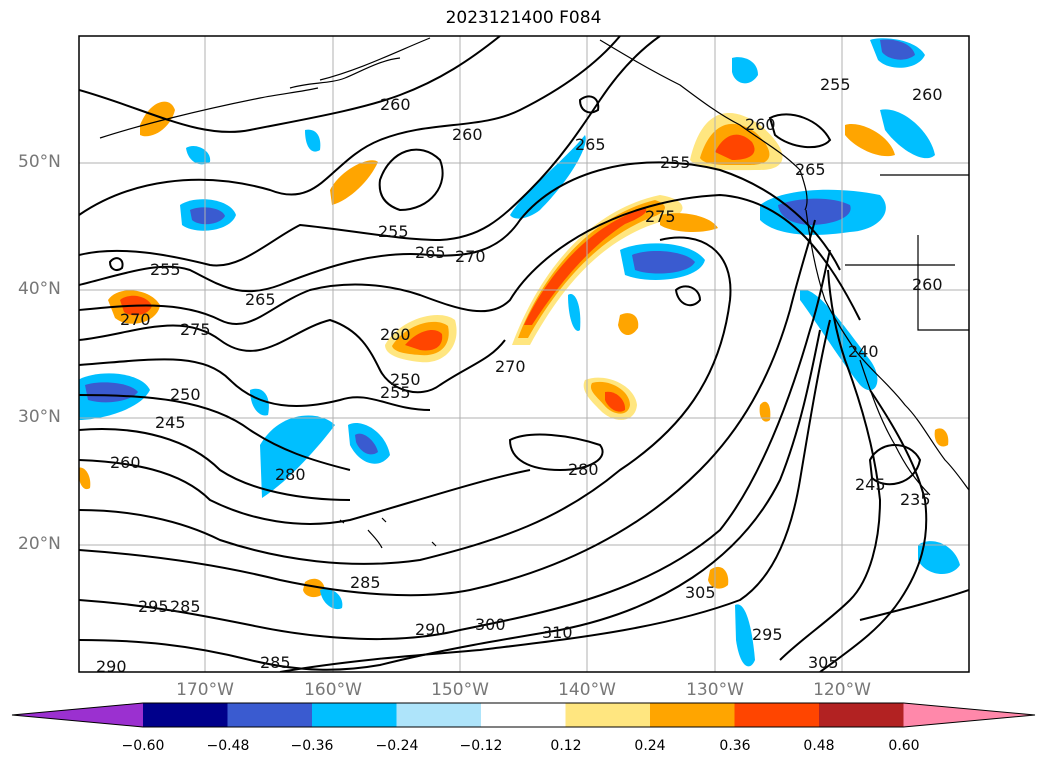 This screenshot has width=1047, height=765. I want to click on colorbar-tick-label: 0.36, so click(735, 746).